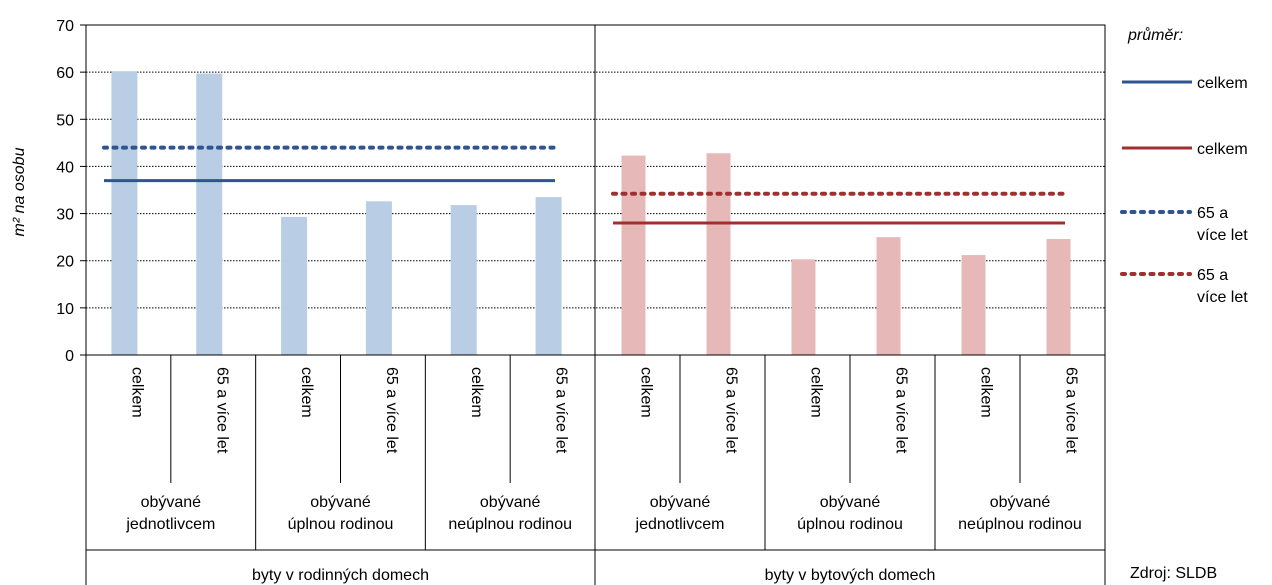 The height and width of the screenshot is (585, 1272). What do you see at coordinates (65, 26) in the screenshot?
I see `y-tick-label: 70` at bounding box center [65, 26].